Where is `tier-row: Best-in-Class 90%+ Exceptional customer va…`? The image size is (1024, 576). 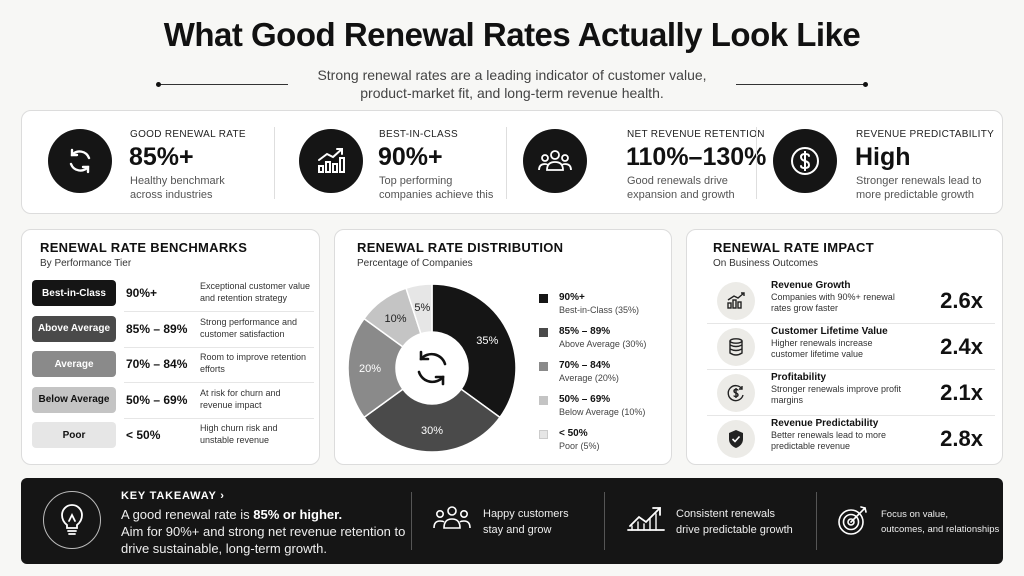 tier-row: Best-in-Class 90%+ Exceptional customer va… is located at coordinates (173, 295).